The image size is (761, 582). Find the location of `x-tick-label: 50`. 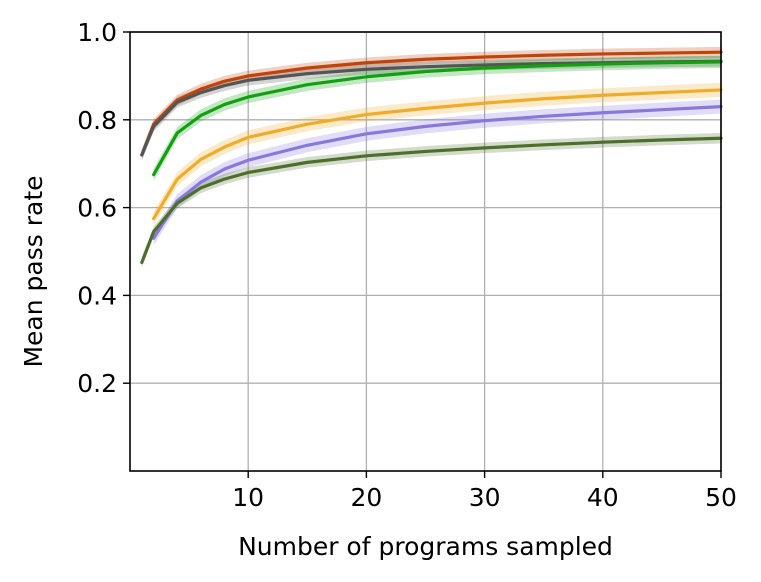

x-tick-label: 50 is located at coordinates (721, 497).